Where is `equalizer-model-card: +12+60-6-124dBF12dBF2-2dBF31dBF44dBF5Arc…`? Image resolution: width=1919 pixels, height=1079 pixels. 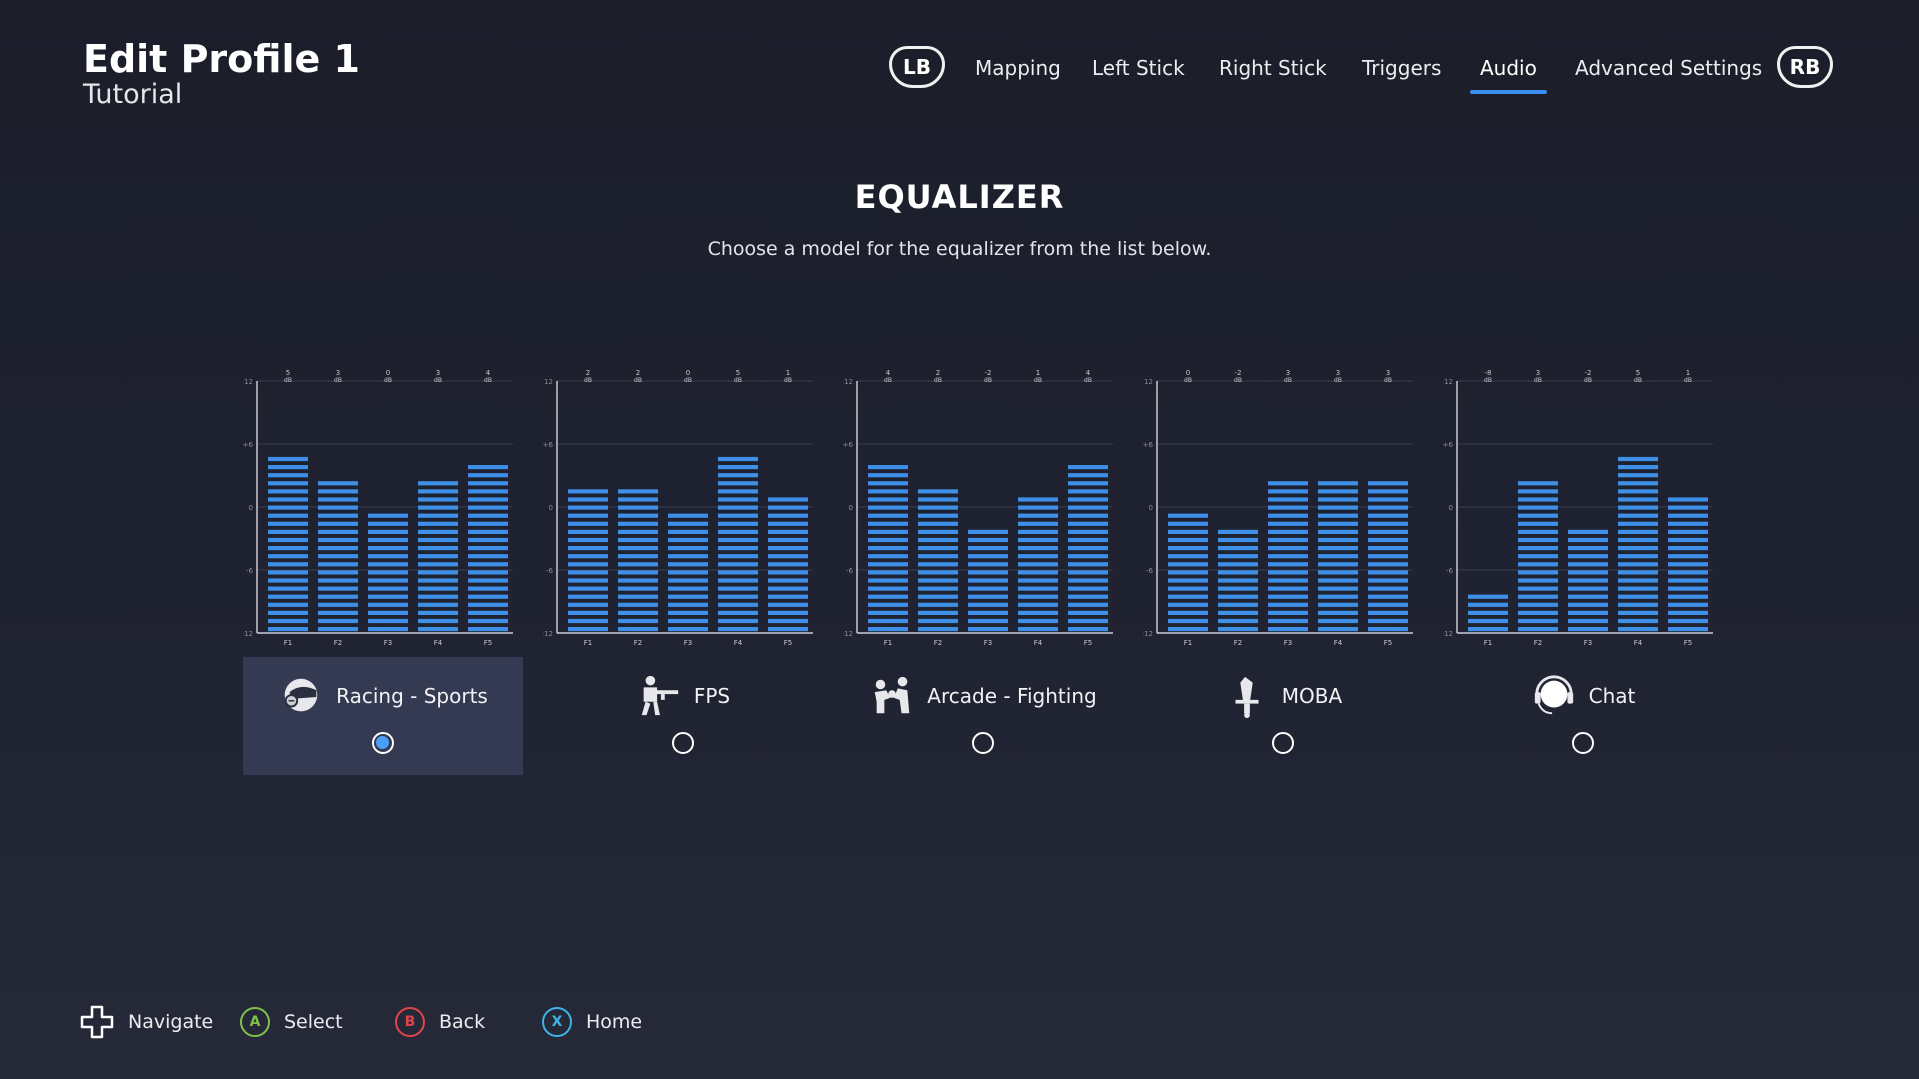 equalizer-model-card: +12+60-6-124dBF12dBF2-2dBF31dBF44dBF5Arc… is located at coordinates (983, 570).